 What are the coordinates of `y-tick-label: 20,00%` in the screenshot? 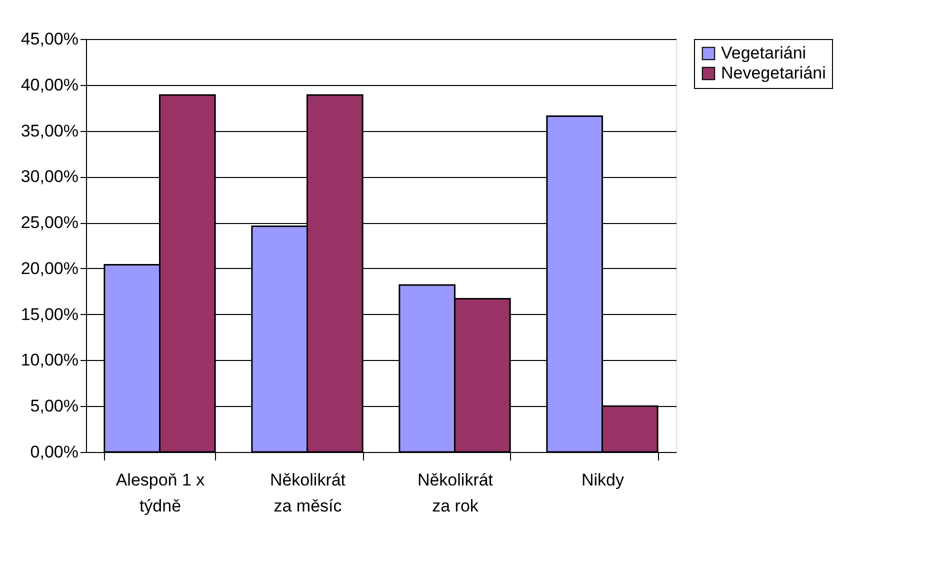 It's located at (49, 268).